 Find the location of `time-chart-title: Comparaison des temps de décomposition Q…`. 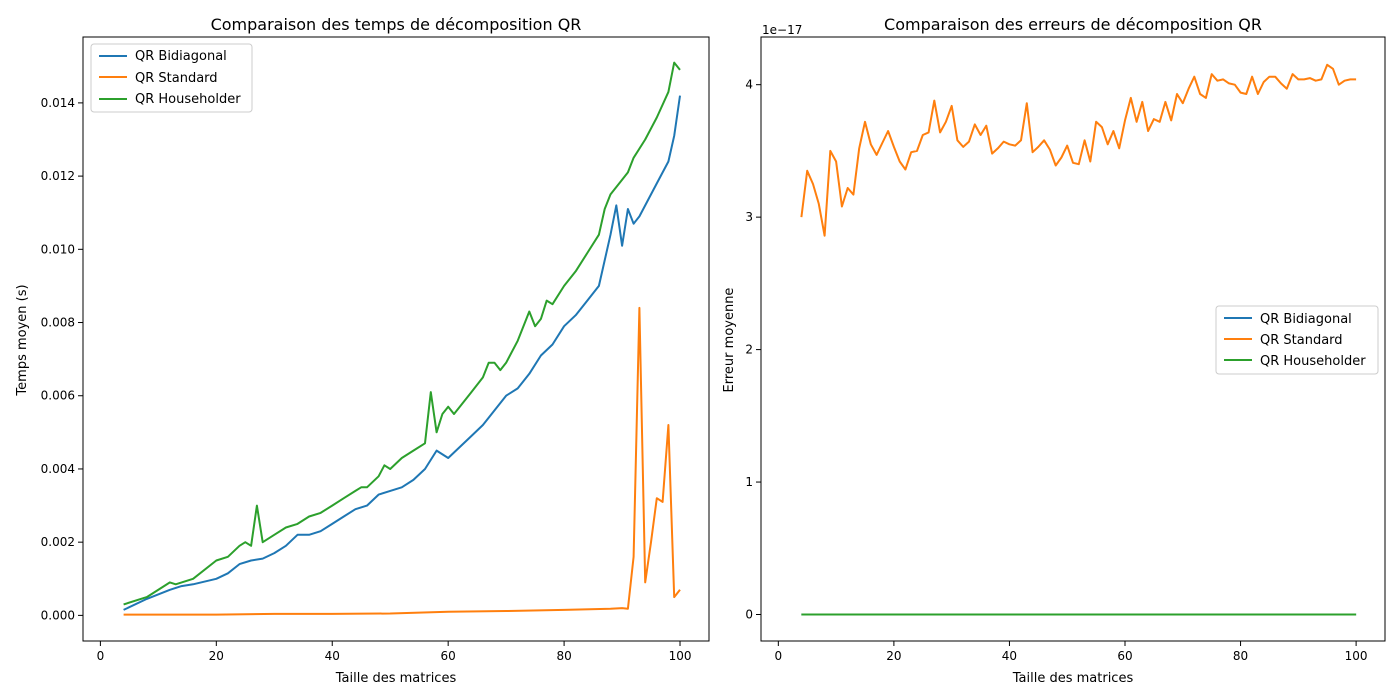

time-chart-title: Comparaison des temps de décomposition Q… is located at coordinates (396, 24).